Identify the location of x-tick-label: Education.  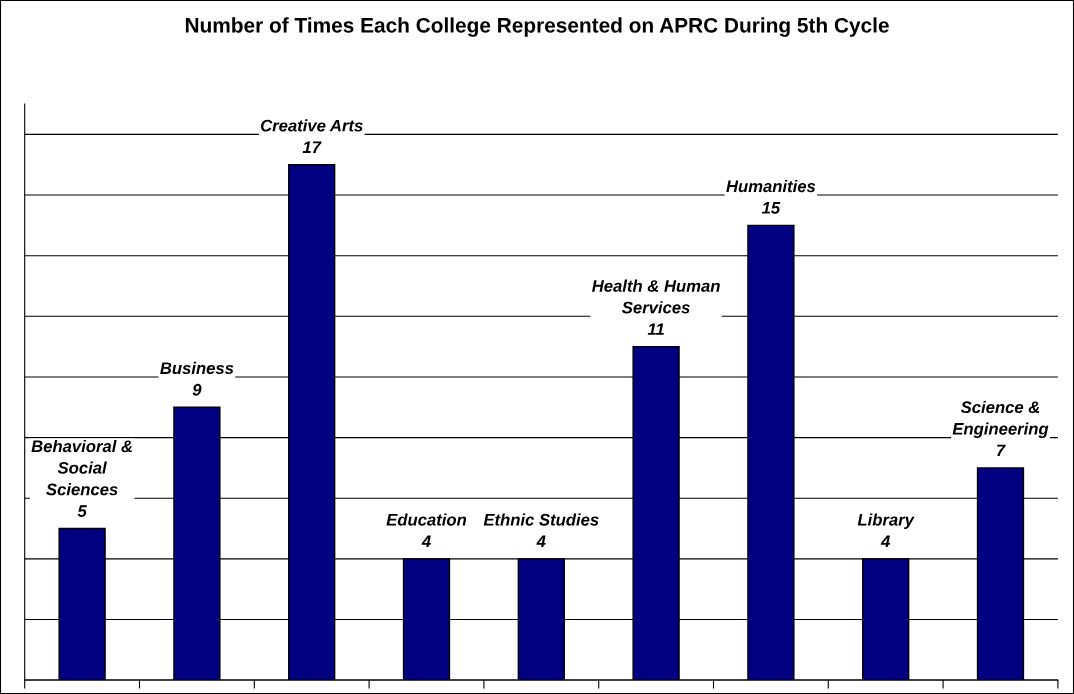
(426, 519).